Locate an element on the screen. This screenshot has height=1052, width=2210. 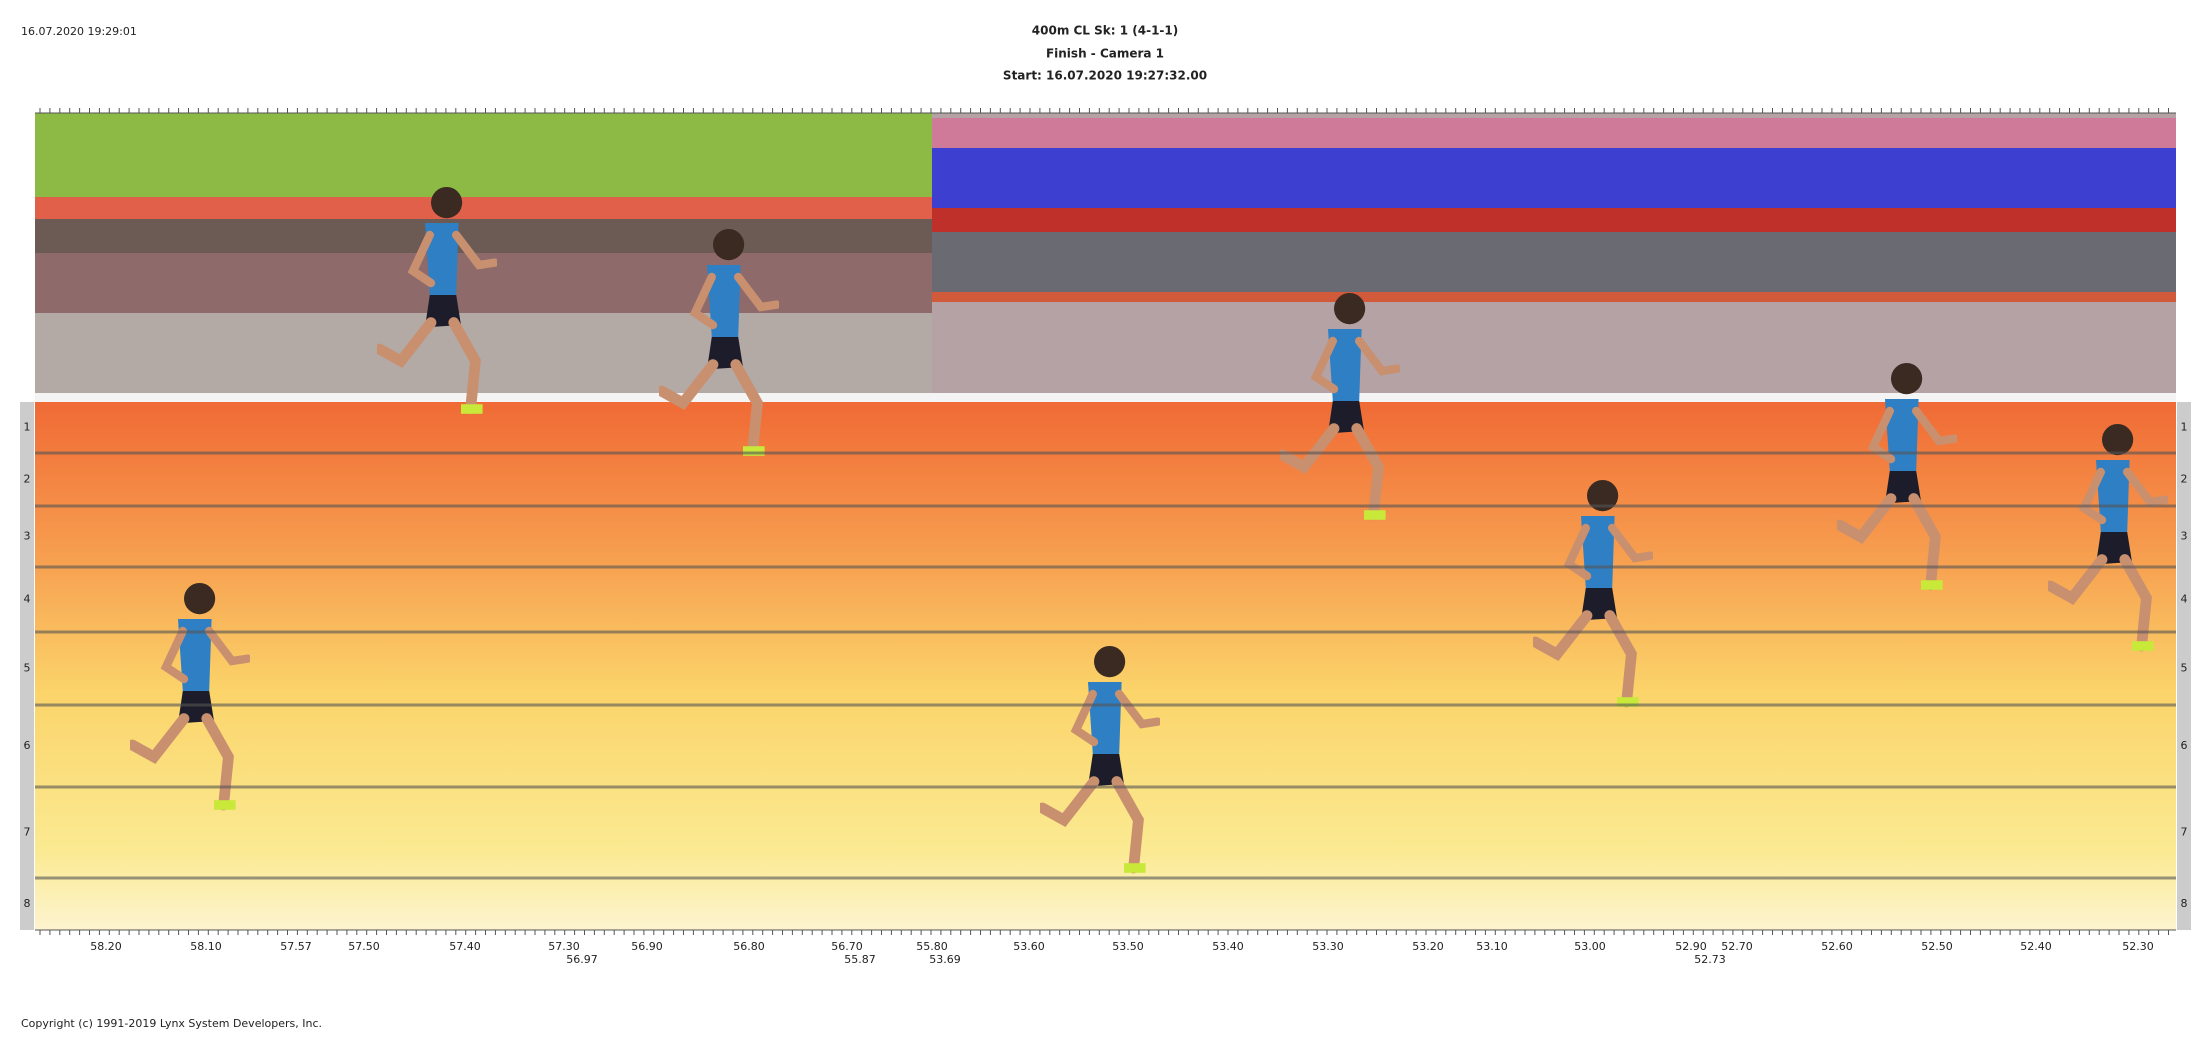
time-label: 52.50 is located at coordinates (1937, 946).